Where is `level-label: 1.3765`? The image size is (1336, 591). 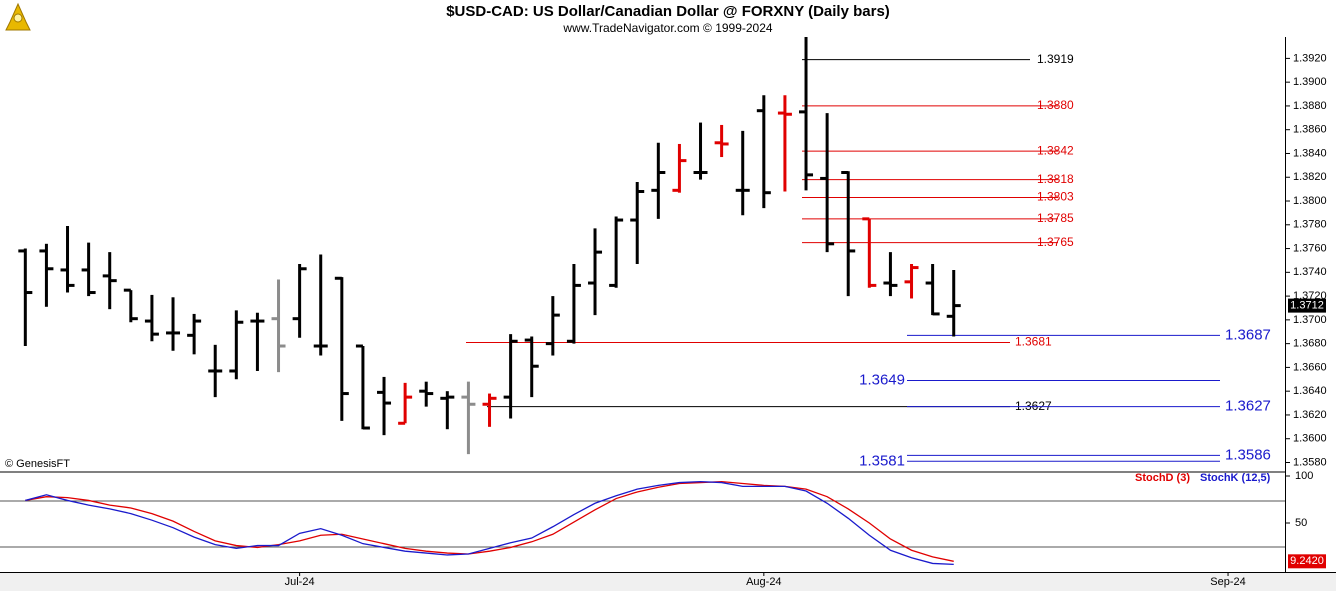 level-label: 1.3765 is located at coordinates (1055, 242).